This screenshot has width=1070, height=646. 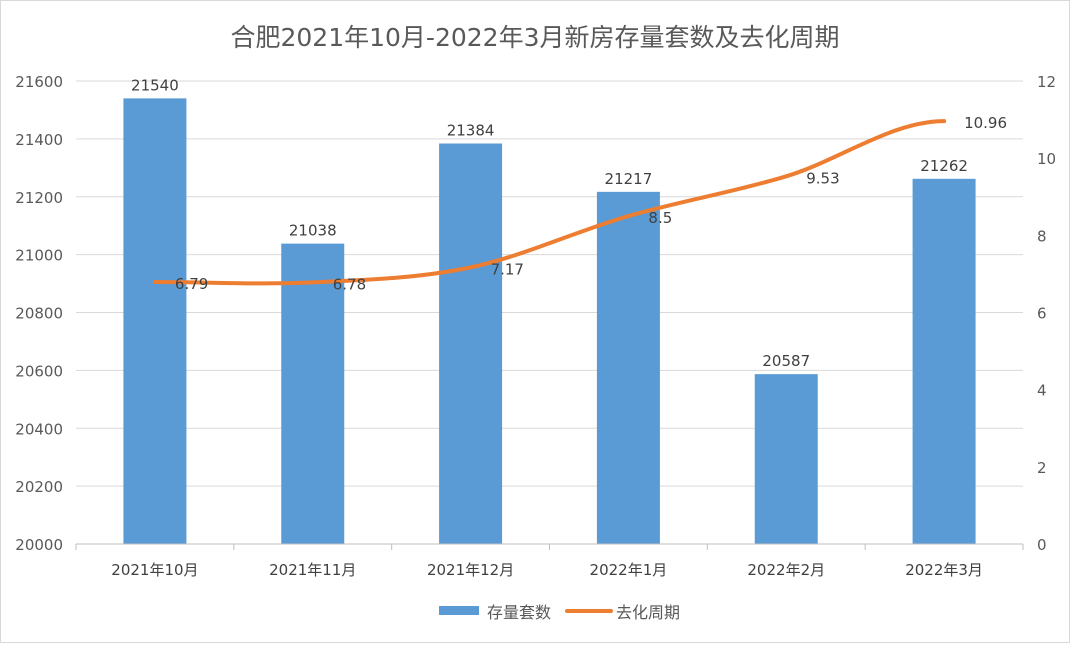 What do you see at coordinates (312, 570) in the screenshot?
I see `x-tick-label: 2021年11月` at bounding box center [312, 570].